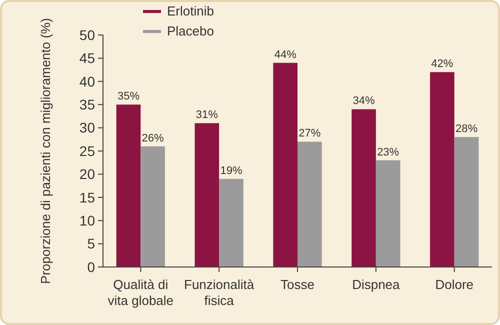 This screenshot has width=500, height=325. I want to click on y-tick-label: 10, so click(87, 220).